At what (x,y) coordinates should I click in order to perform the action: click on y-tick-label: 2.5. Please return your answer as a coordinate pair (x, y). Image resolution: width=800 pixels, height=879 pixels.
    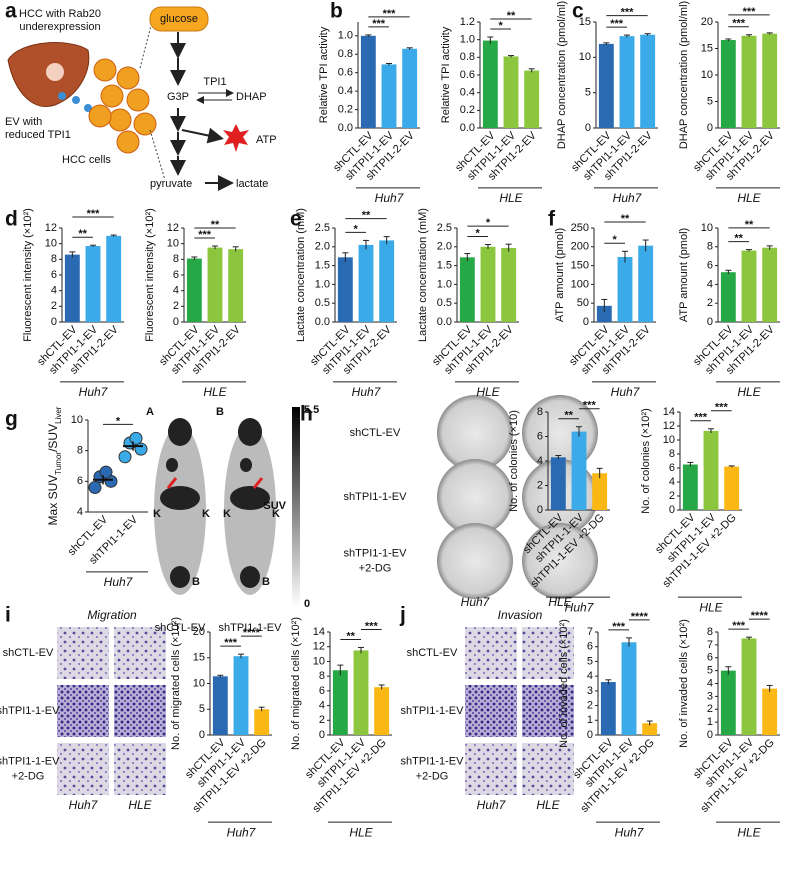
    Looking at the image, I should click on (322, 228).